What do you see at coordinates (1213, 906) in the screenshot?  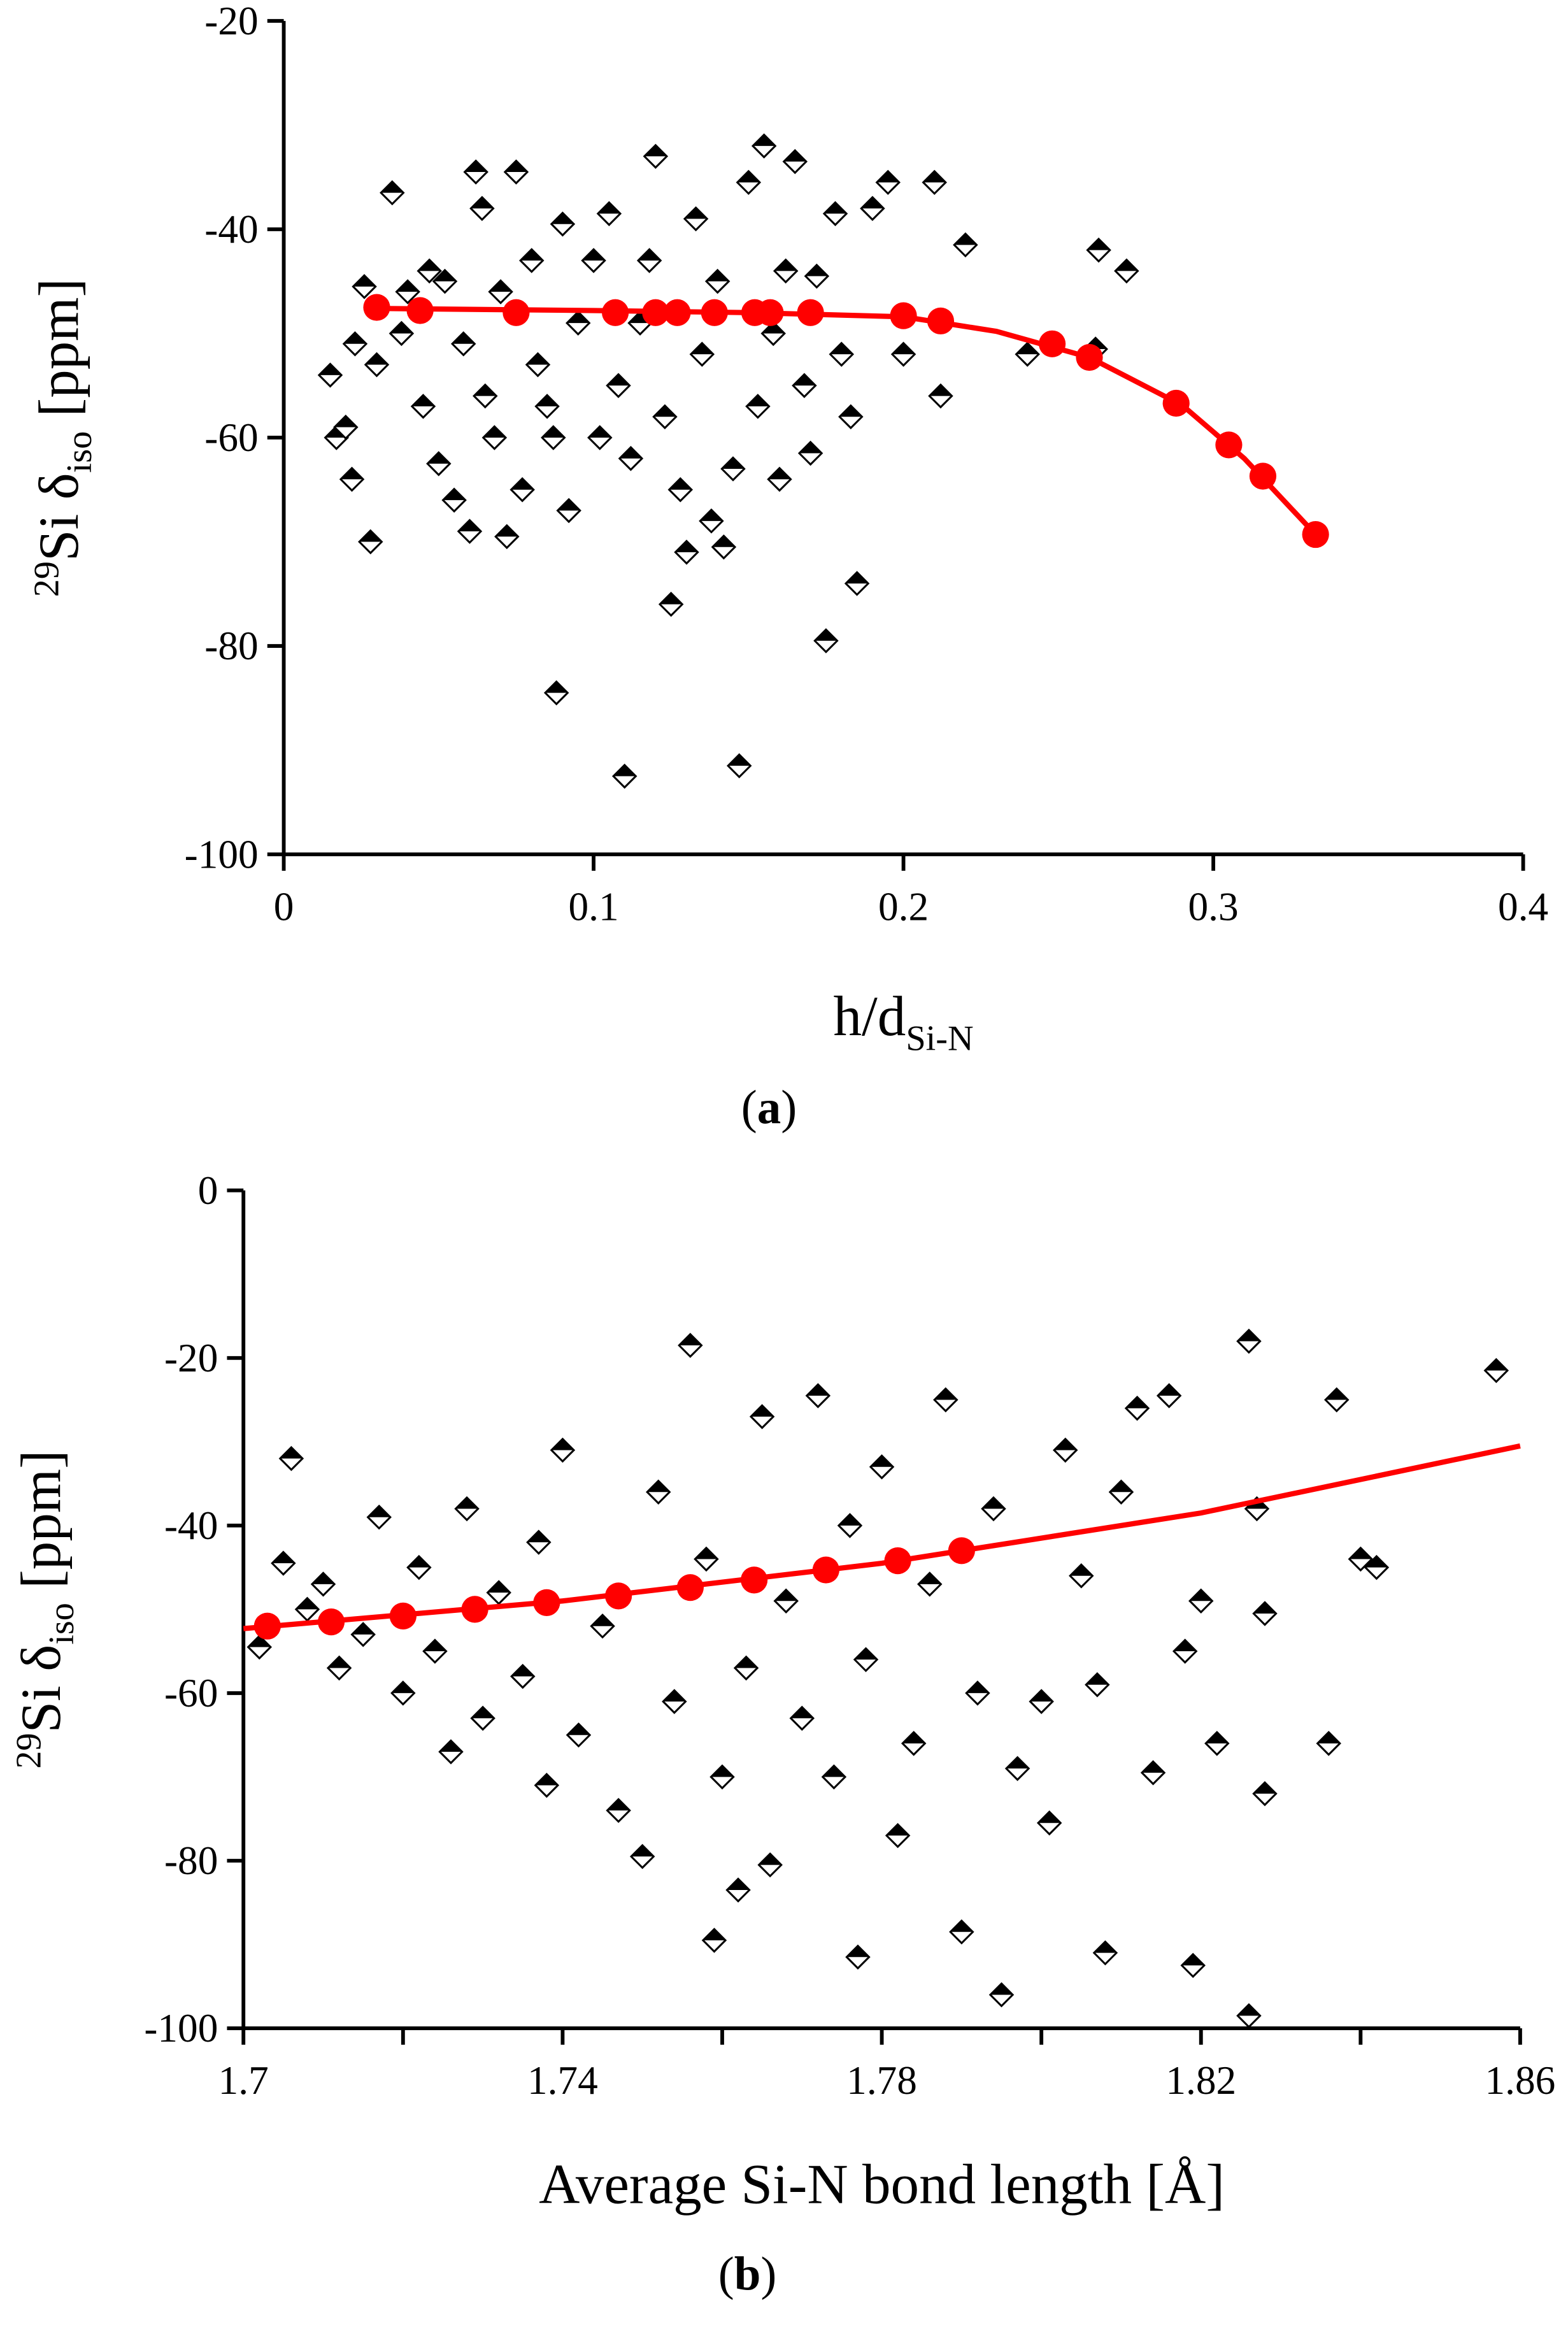 I see `x-tick-label: 0.3` at bounding box center [1213, 906].